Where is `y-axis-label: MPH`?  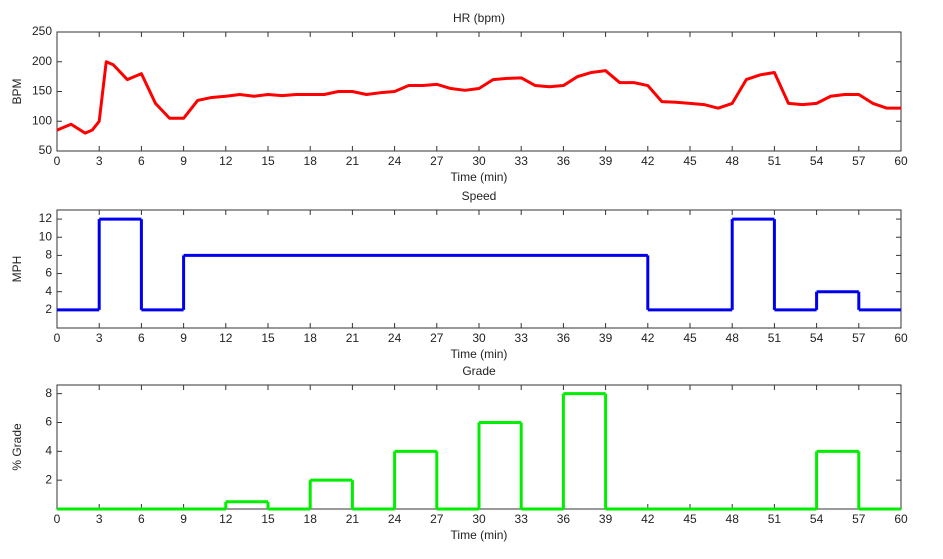 y-axis-label: MPH is located at coordinates (17, 269).